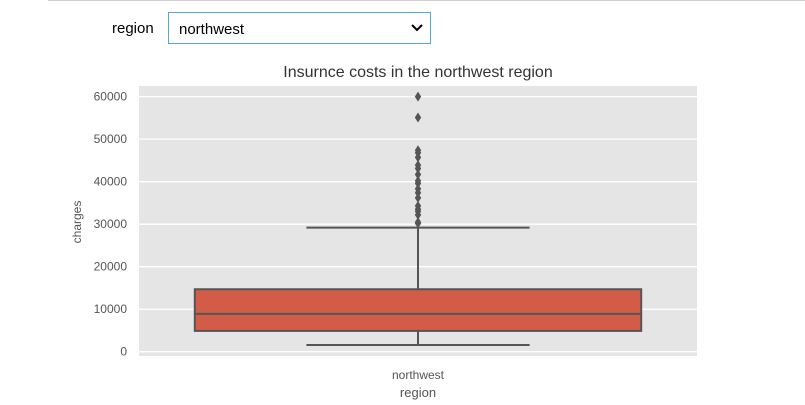 The image size is (805, 405). What do you see at coordinates (111, 309) in the screenshot?
I see `y-tick-label: 10000` at bounding box center [111, 309].